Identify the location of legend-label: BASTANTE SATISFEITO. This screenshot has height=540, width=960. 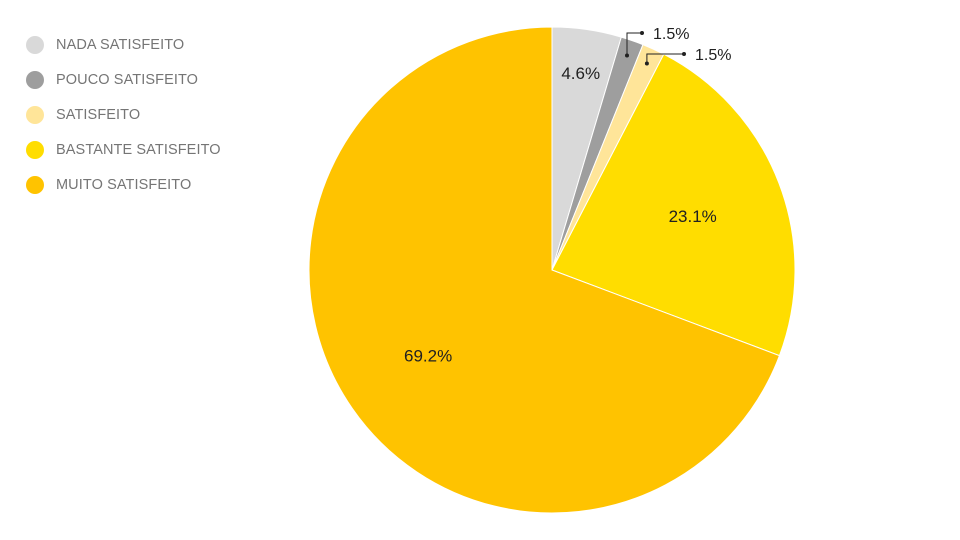
(138, 149).